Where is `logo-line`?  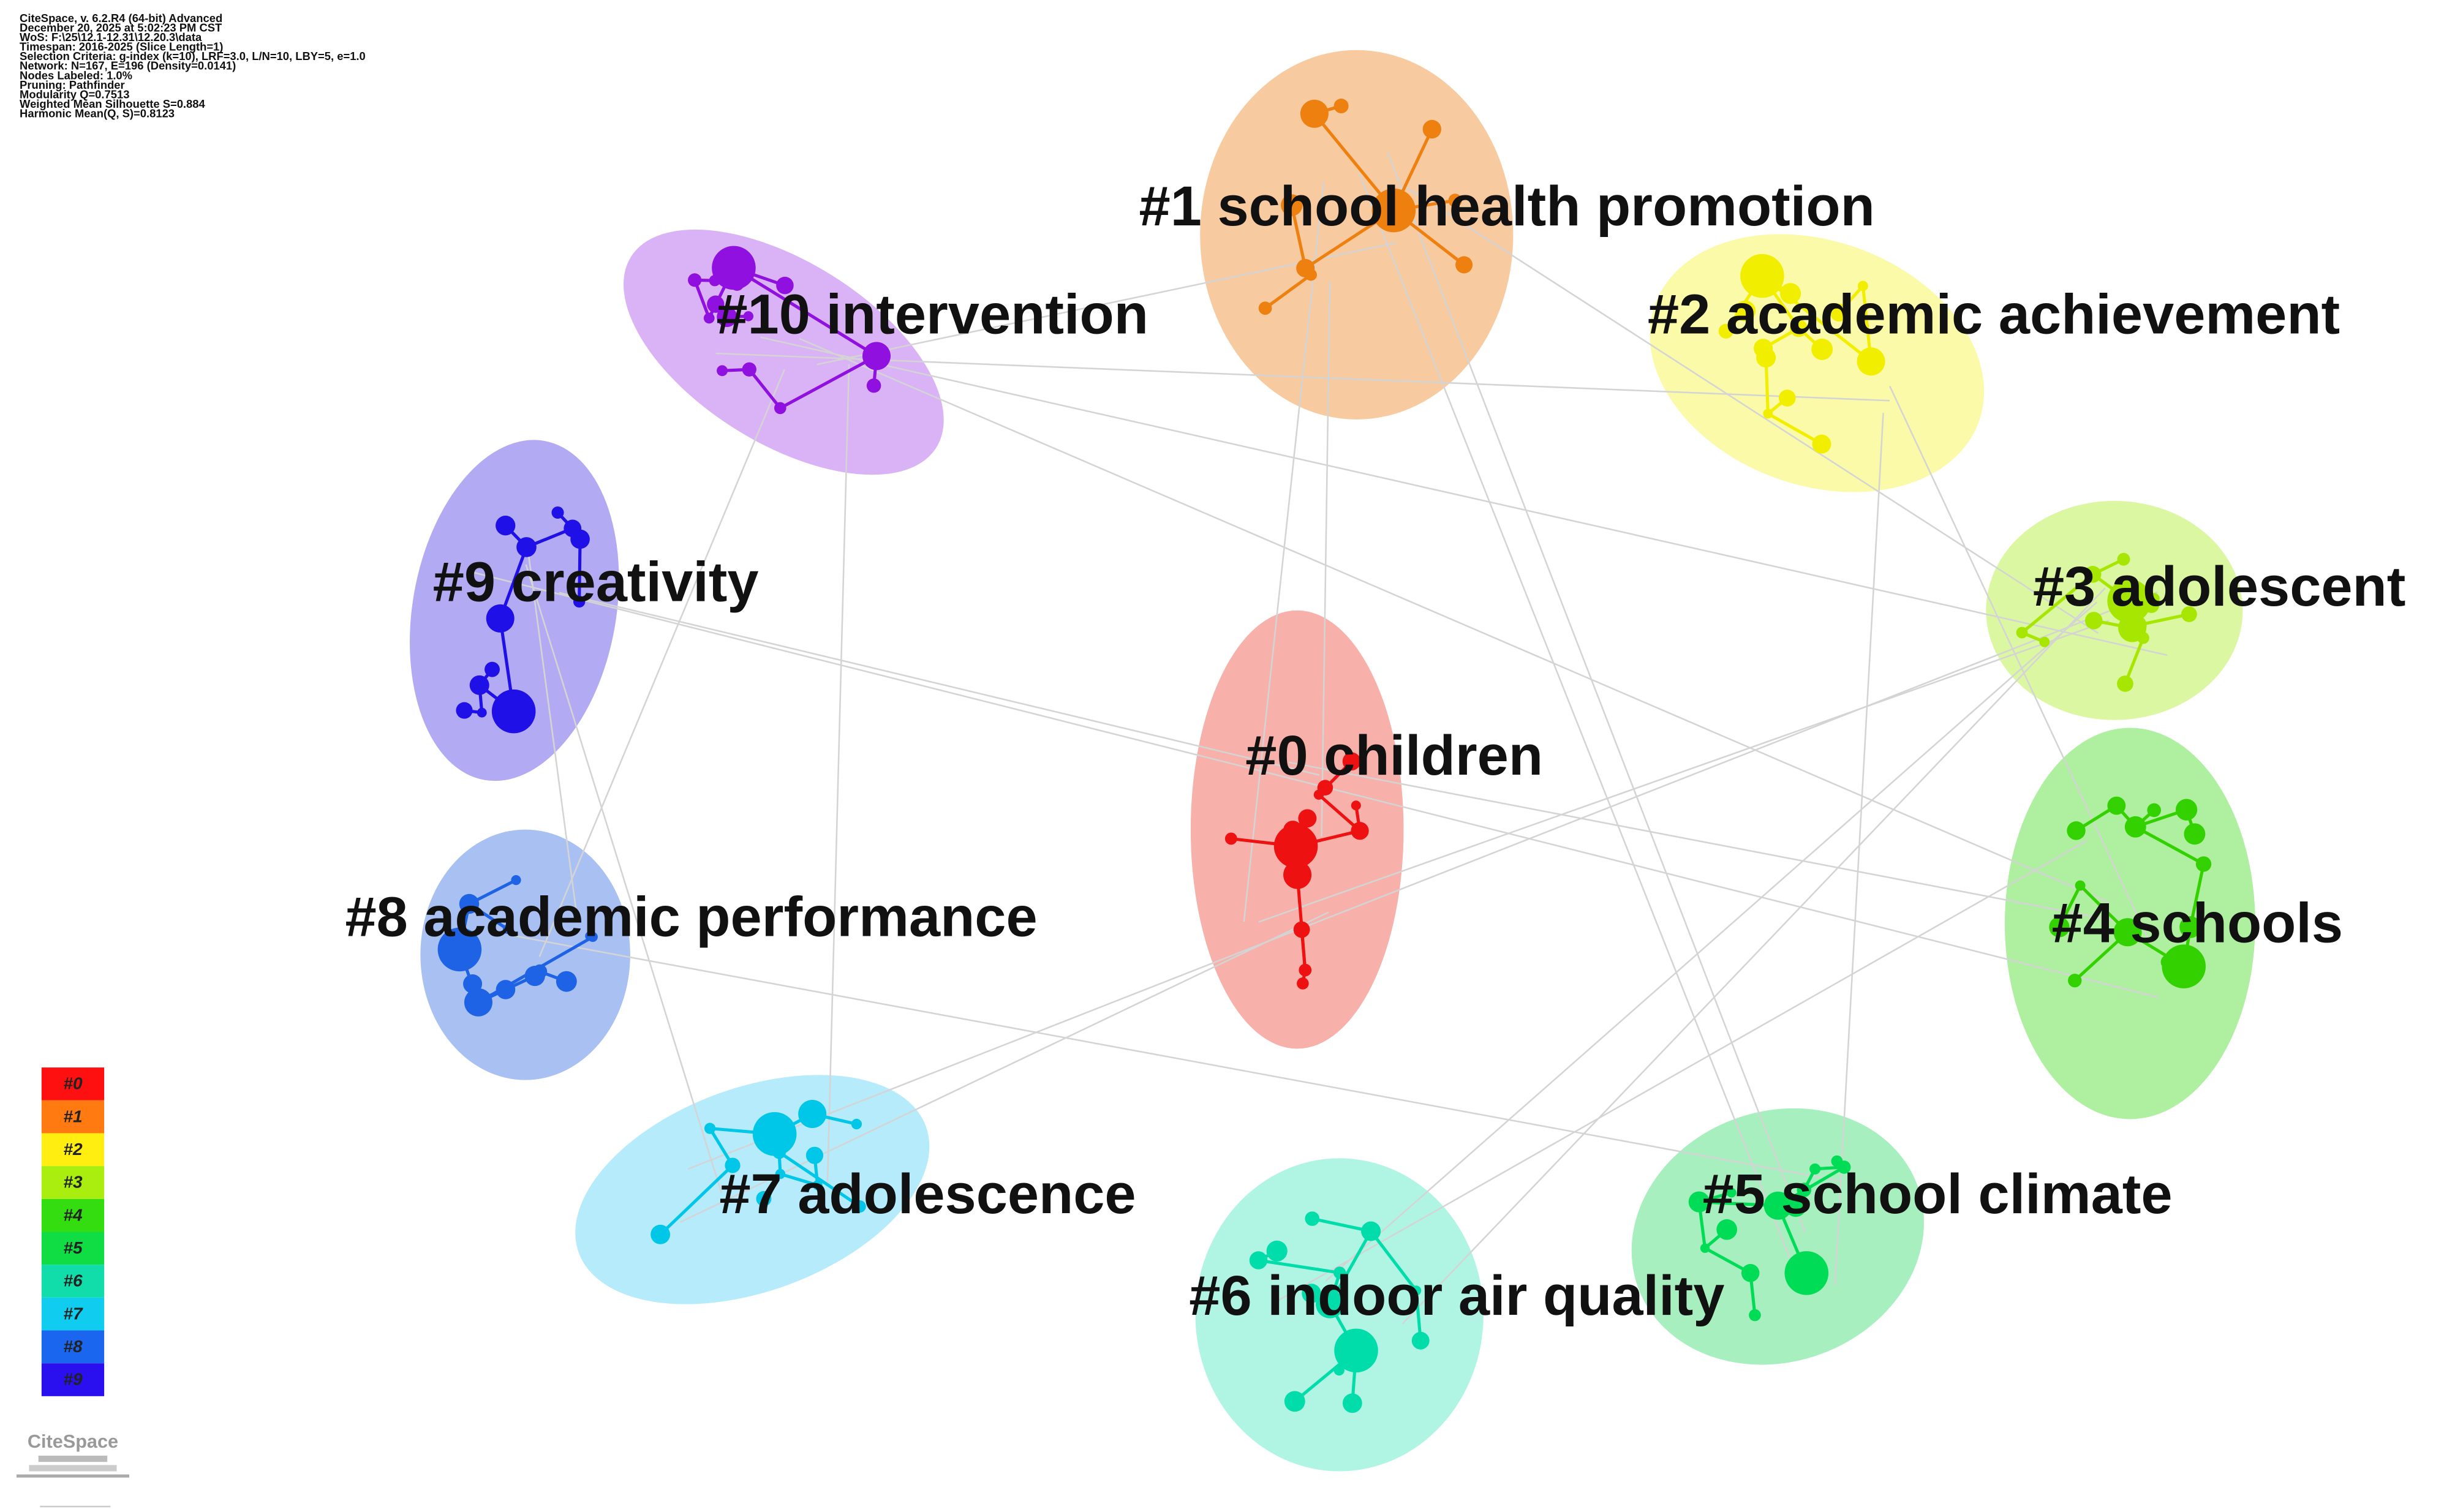
logo-line is located at coordinates (75, 1506).